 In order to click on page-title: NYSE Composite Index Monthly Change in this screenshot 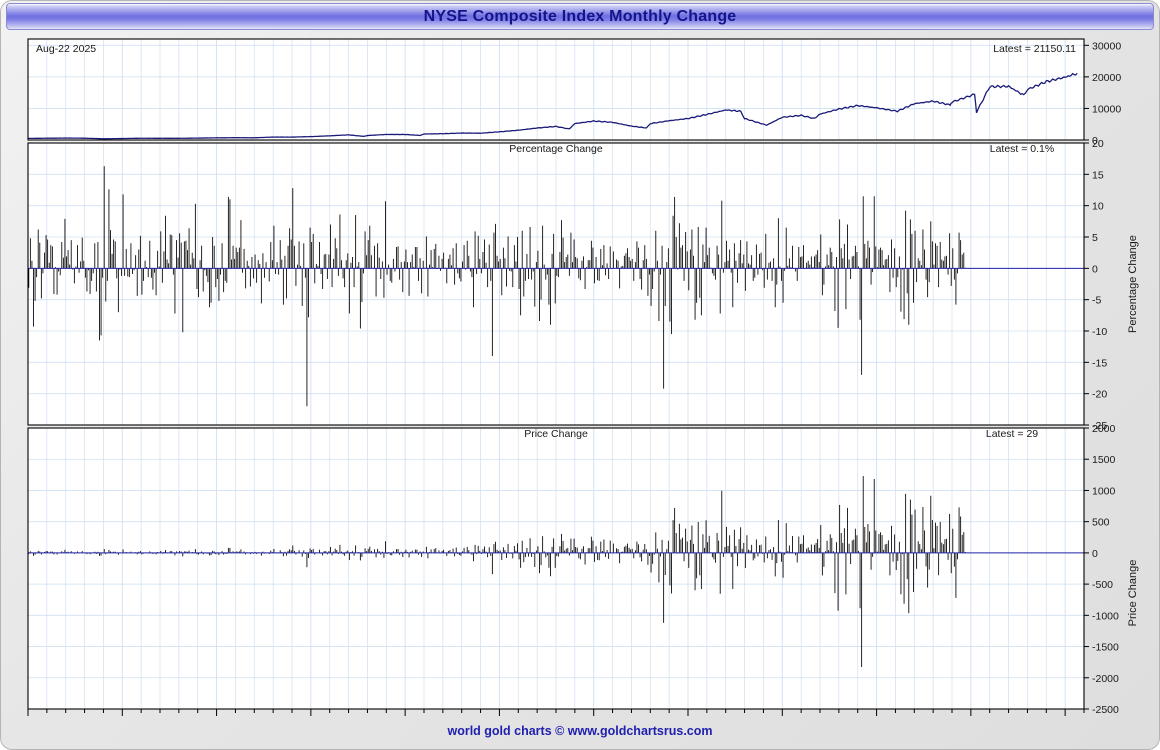, I will do `click(580, 16)`.